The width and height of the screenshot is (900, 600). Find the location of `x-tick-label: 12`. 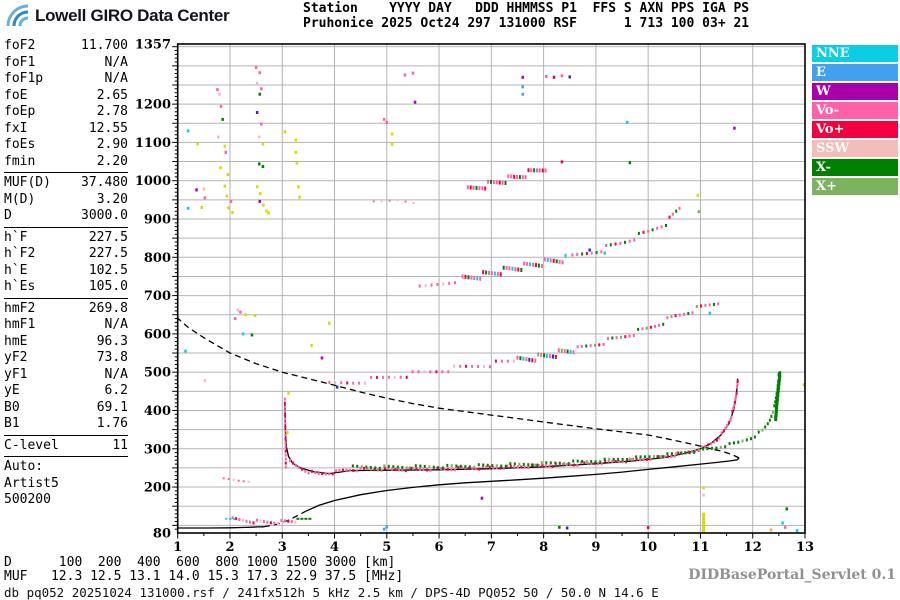

x-tick-label: 12 is located at coordinates (753, 547).